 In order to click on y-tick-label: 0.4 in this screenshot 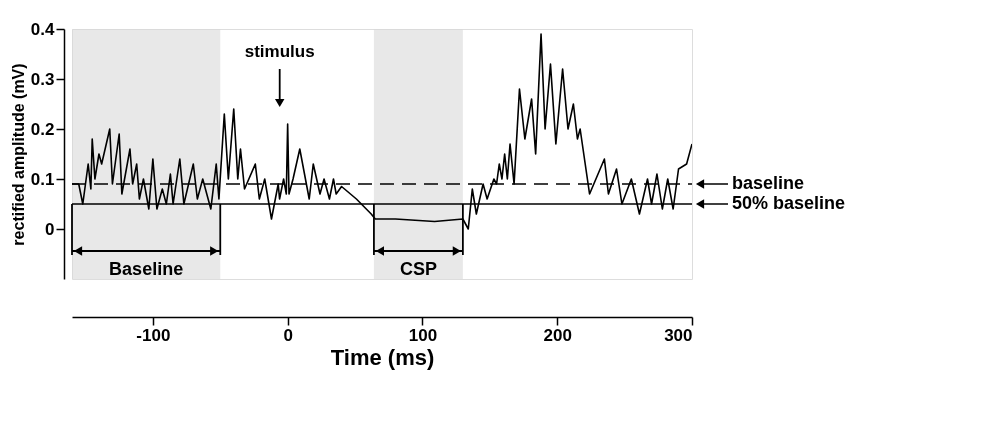, I will do `click(43, 29)`.